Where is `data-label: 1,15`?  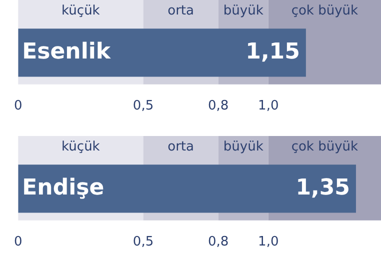 data-label: 1,15 is located at coordinates (273, 51).